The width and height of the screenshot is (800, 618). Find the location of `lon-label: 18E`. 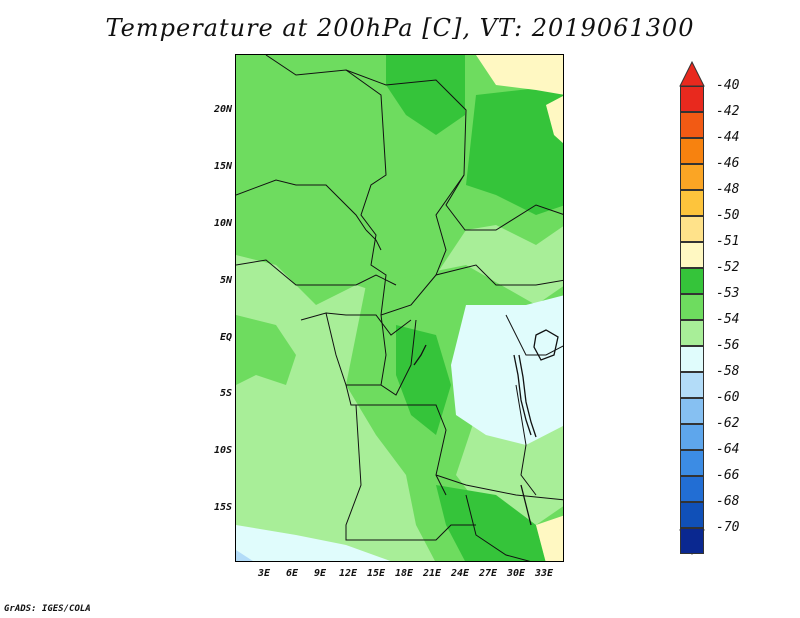

lon-label: 18E is located at coordinates (404, 573).